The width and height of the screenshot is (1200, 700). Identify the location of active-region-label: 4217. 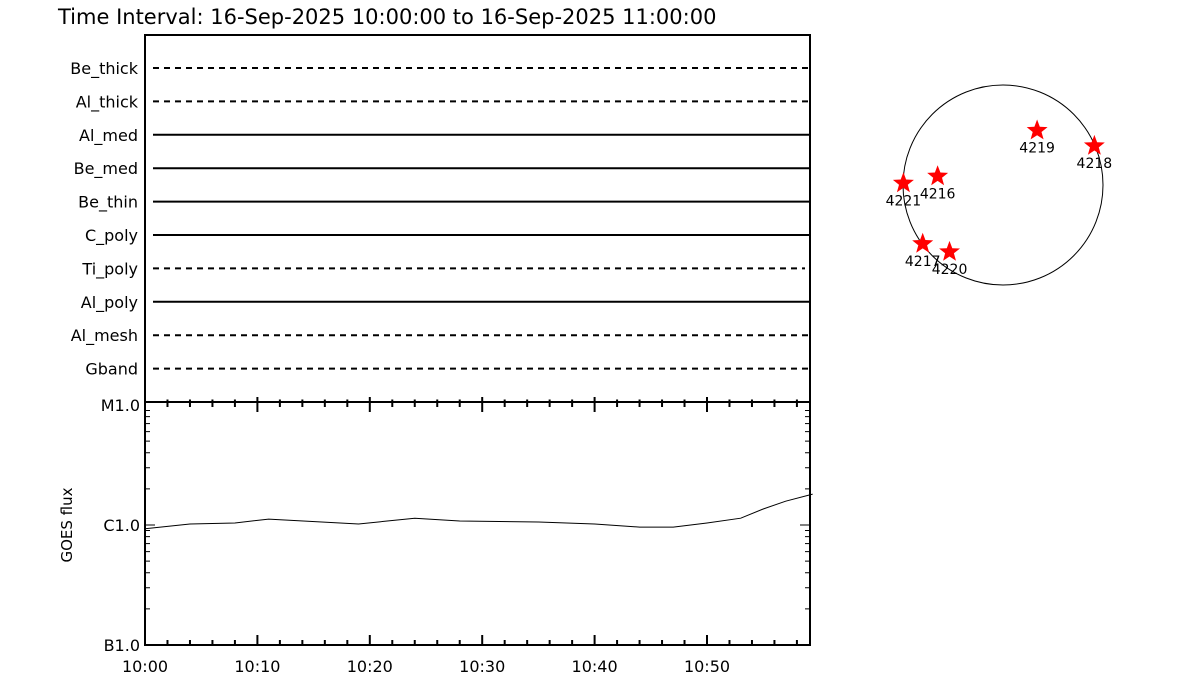
(923, 262).